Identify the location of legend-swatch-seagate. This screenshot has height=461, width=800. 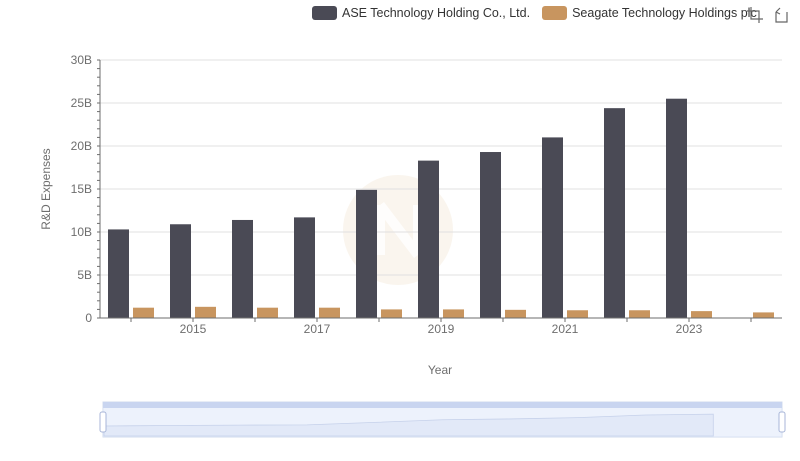
(555, 13).